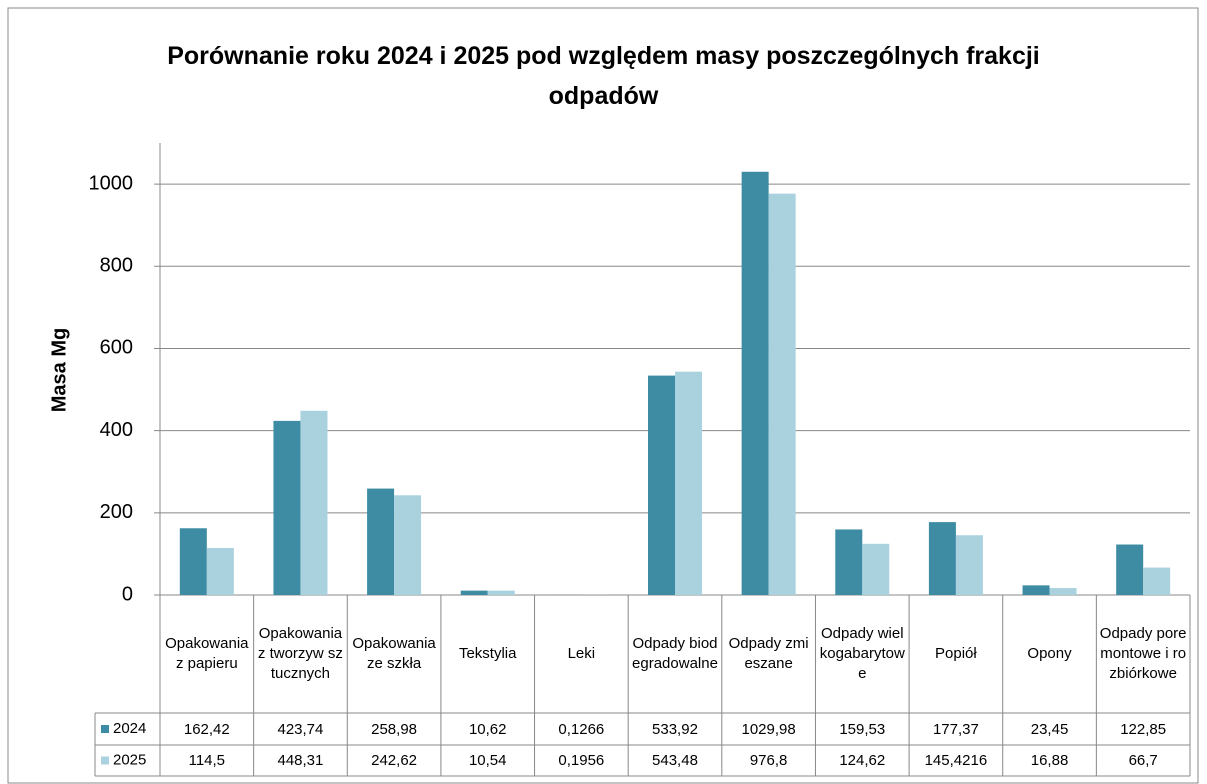  What do you see at coordinates (956, 760) in the screenshot?
I see `data-table-value: 145,4216` at bounding box center [956, 760].